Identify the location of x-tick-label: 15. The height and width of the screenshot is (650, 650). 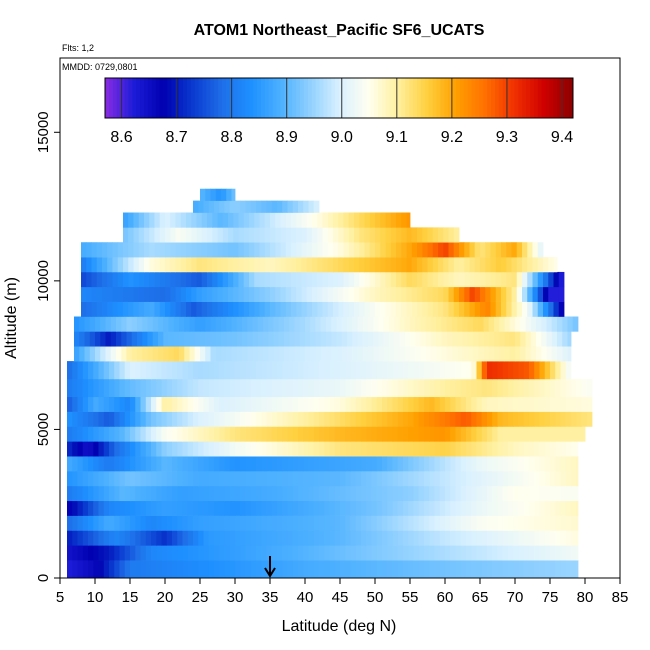
(130, 597).